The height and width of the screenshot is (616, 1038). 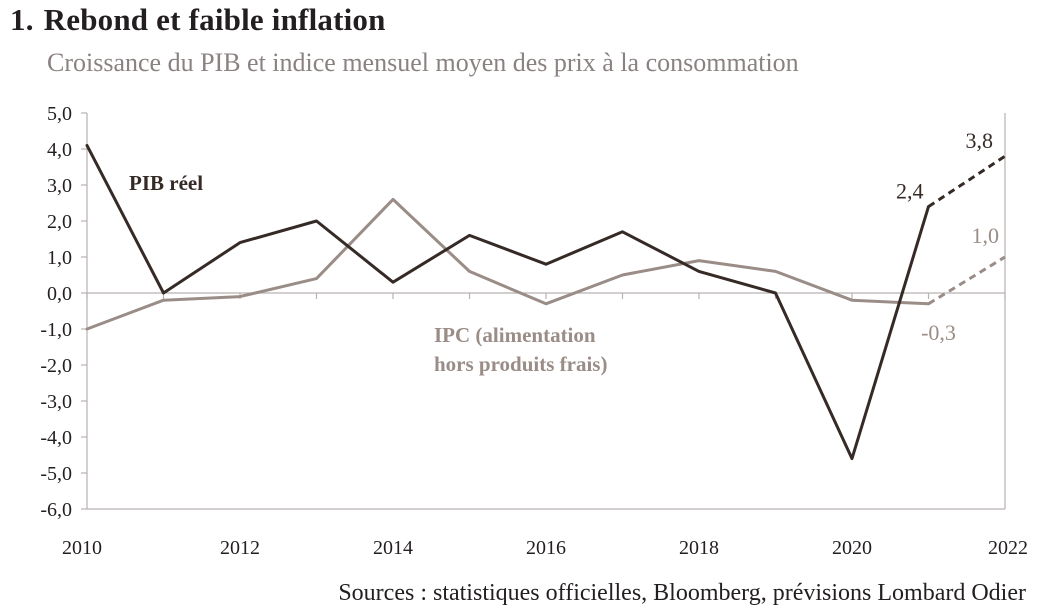 What do you see at coordinates (966, 280) in the screenshot?
I see `ipc-forecast-line` at bounding box center [966, 280].